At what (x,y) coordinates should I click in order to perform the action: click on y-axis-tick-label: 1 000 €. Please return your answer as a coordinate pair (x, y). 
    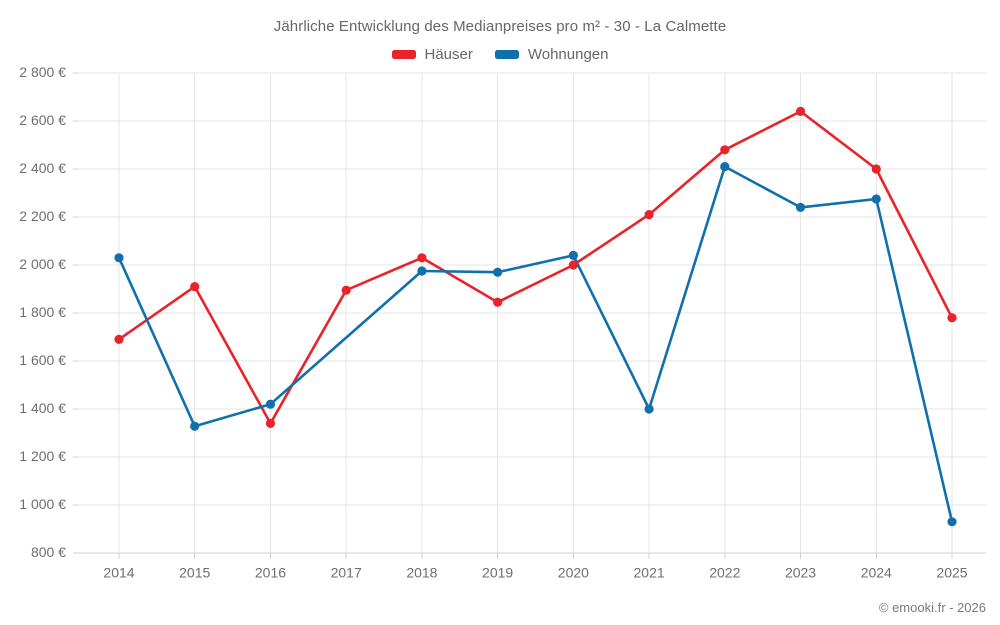
    Looking at the image, I should click on (42, 504).